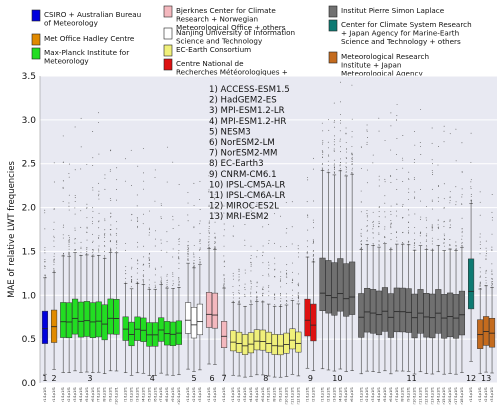 The width and height of the screenshot is (500, 418). Describe the element at coordinates (29, 384) in the screenshot. I see `y-tick-label: 0.0` at that location.